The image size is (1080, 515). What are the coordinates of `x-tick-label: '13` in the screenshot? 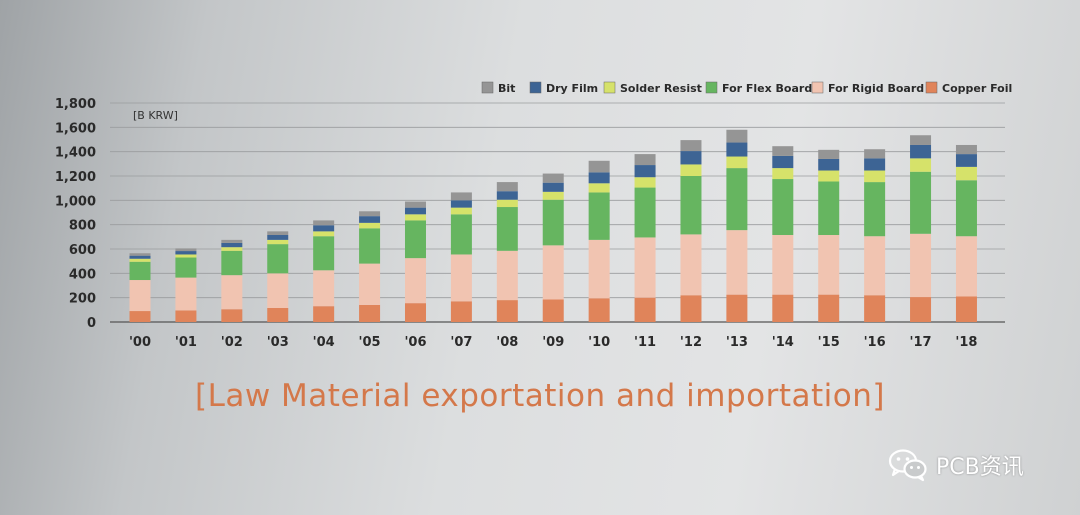 It's located at (737, 342).